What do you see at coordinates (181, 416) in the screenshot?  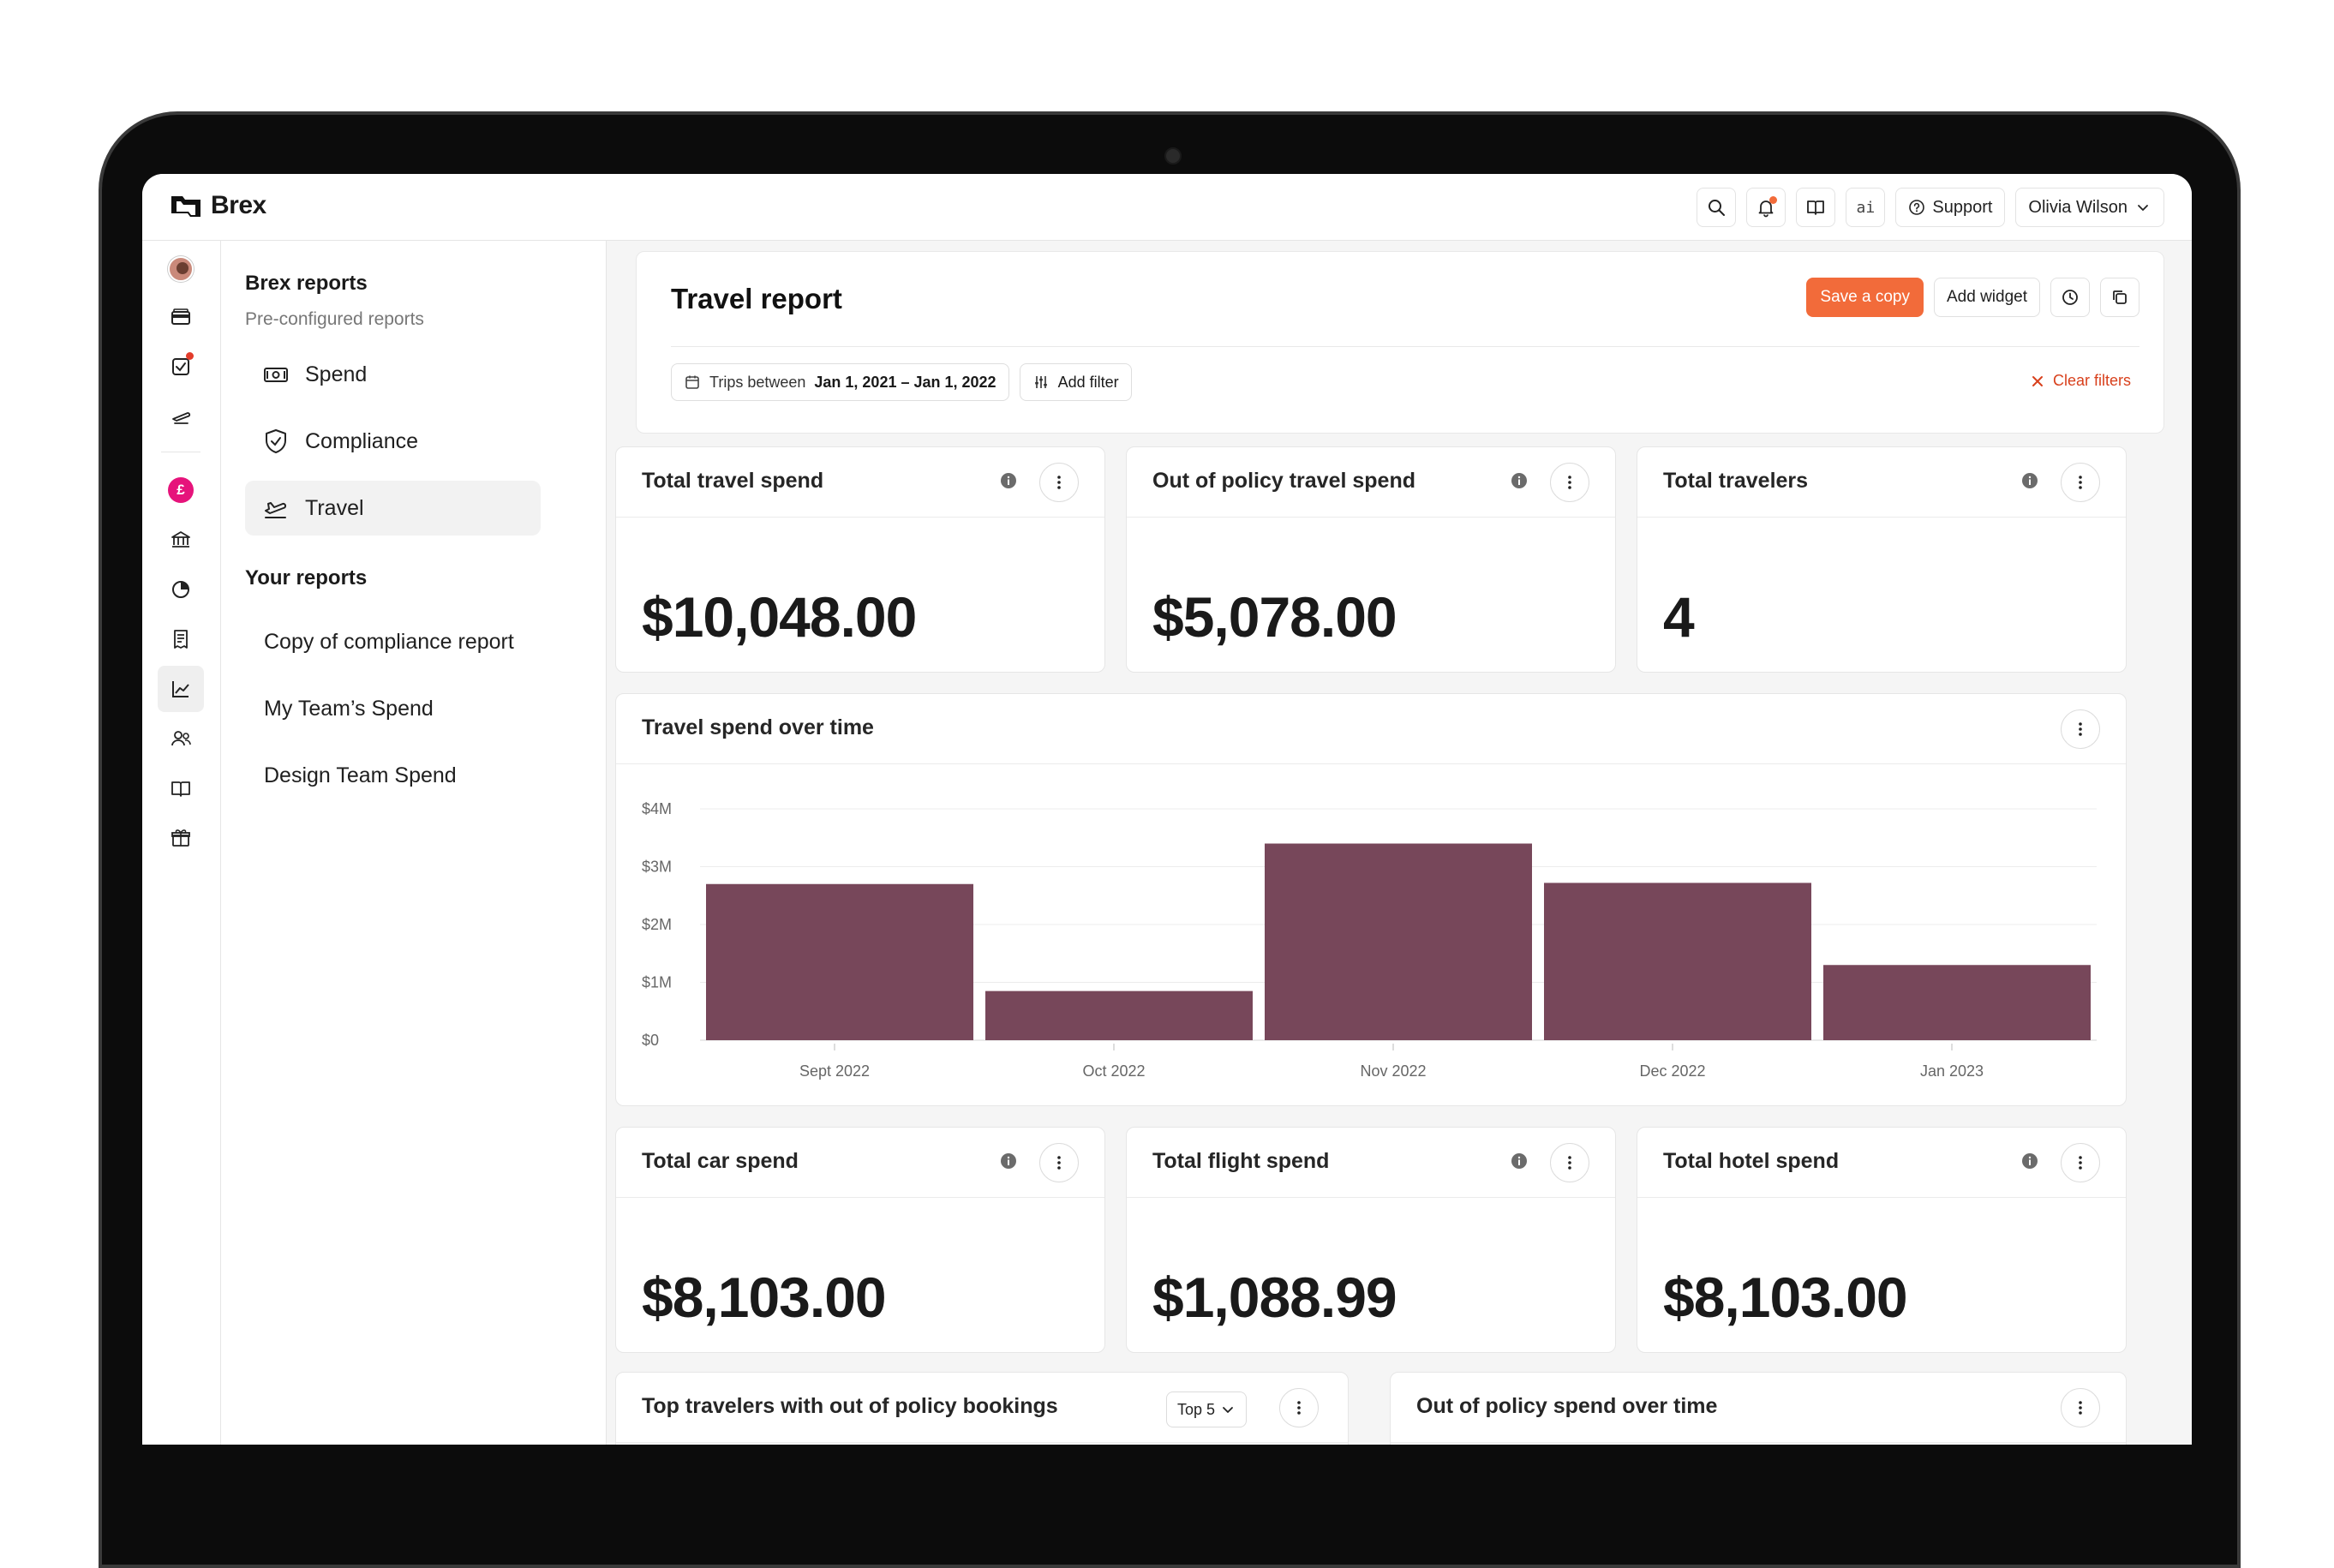 I see `rail-travel` at bounding box center [181, 416].